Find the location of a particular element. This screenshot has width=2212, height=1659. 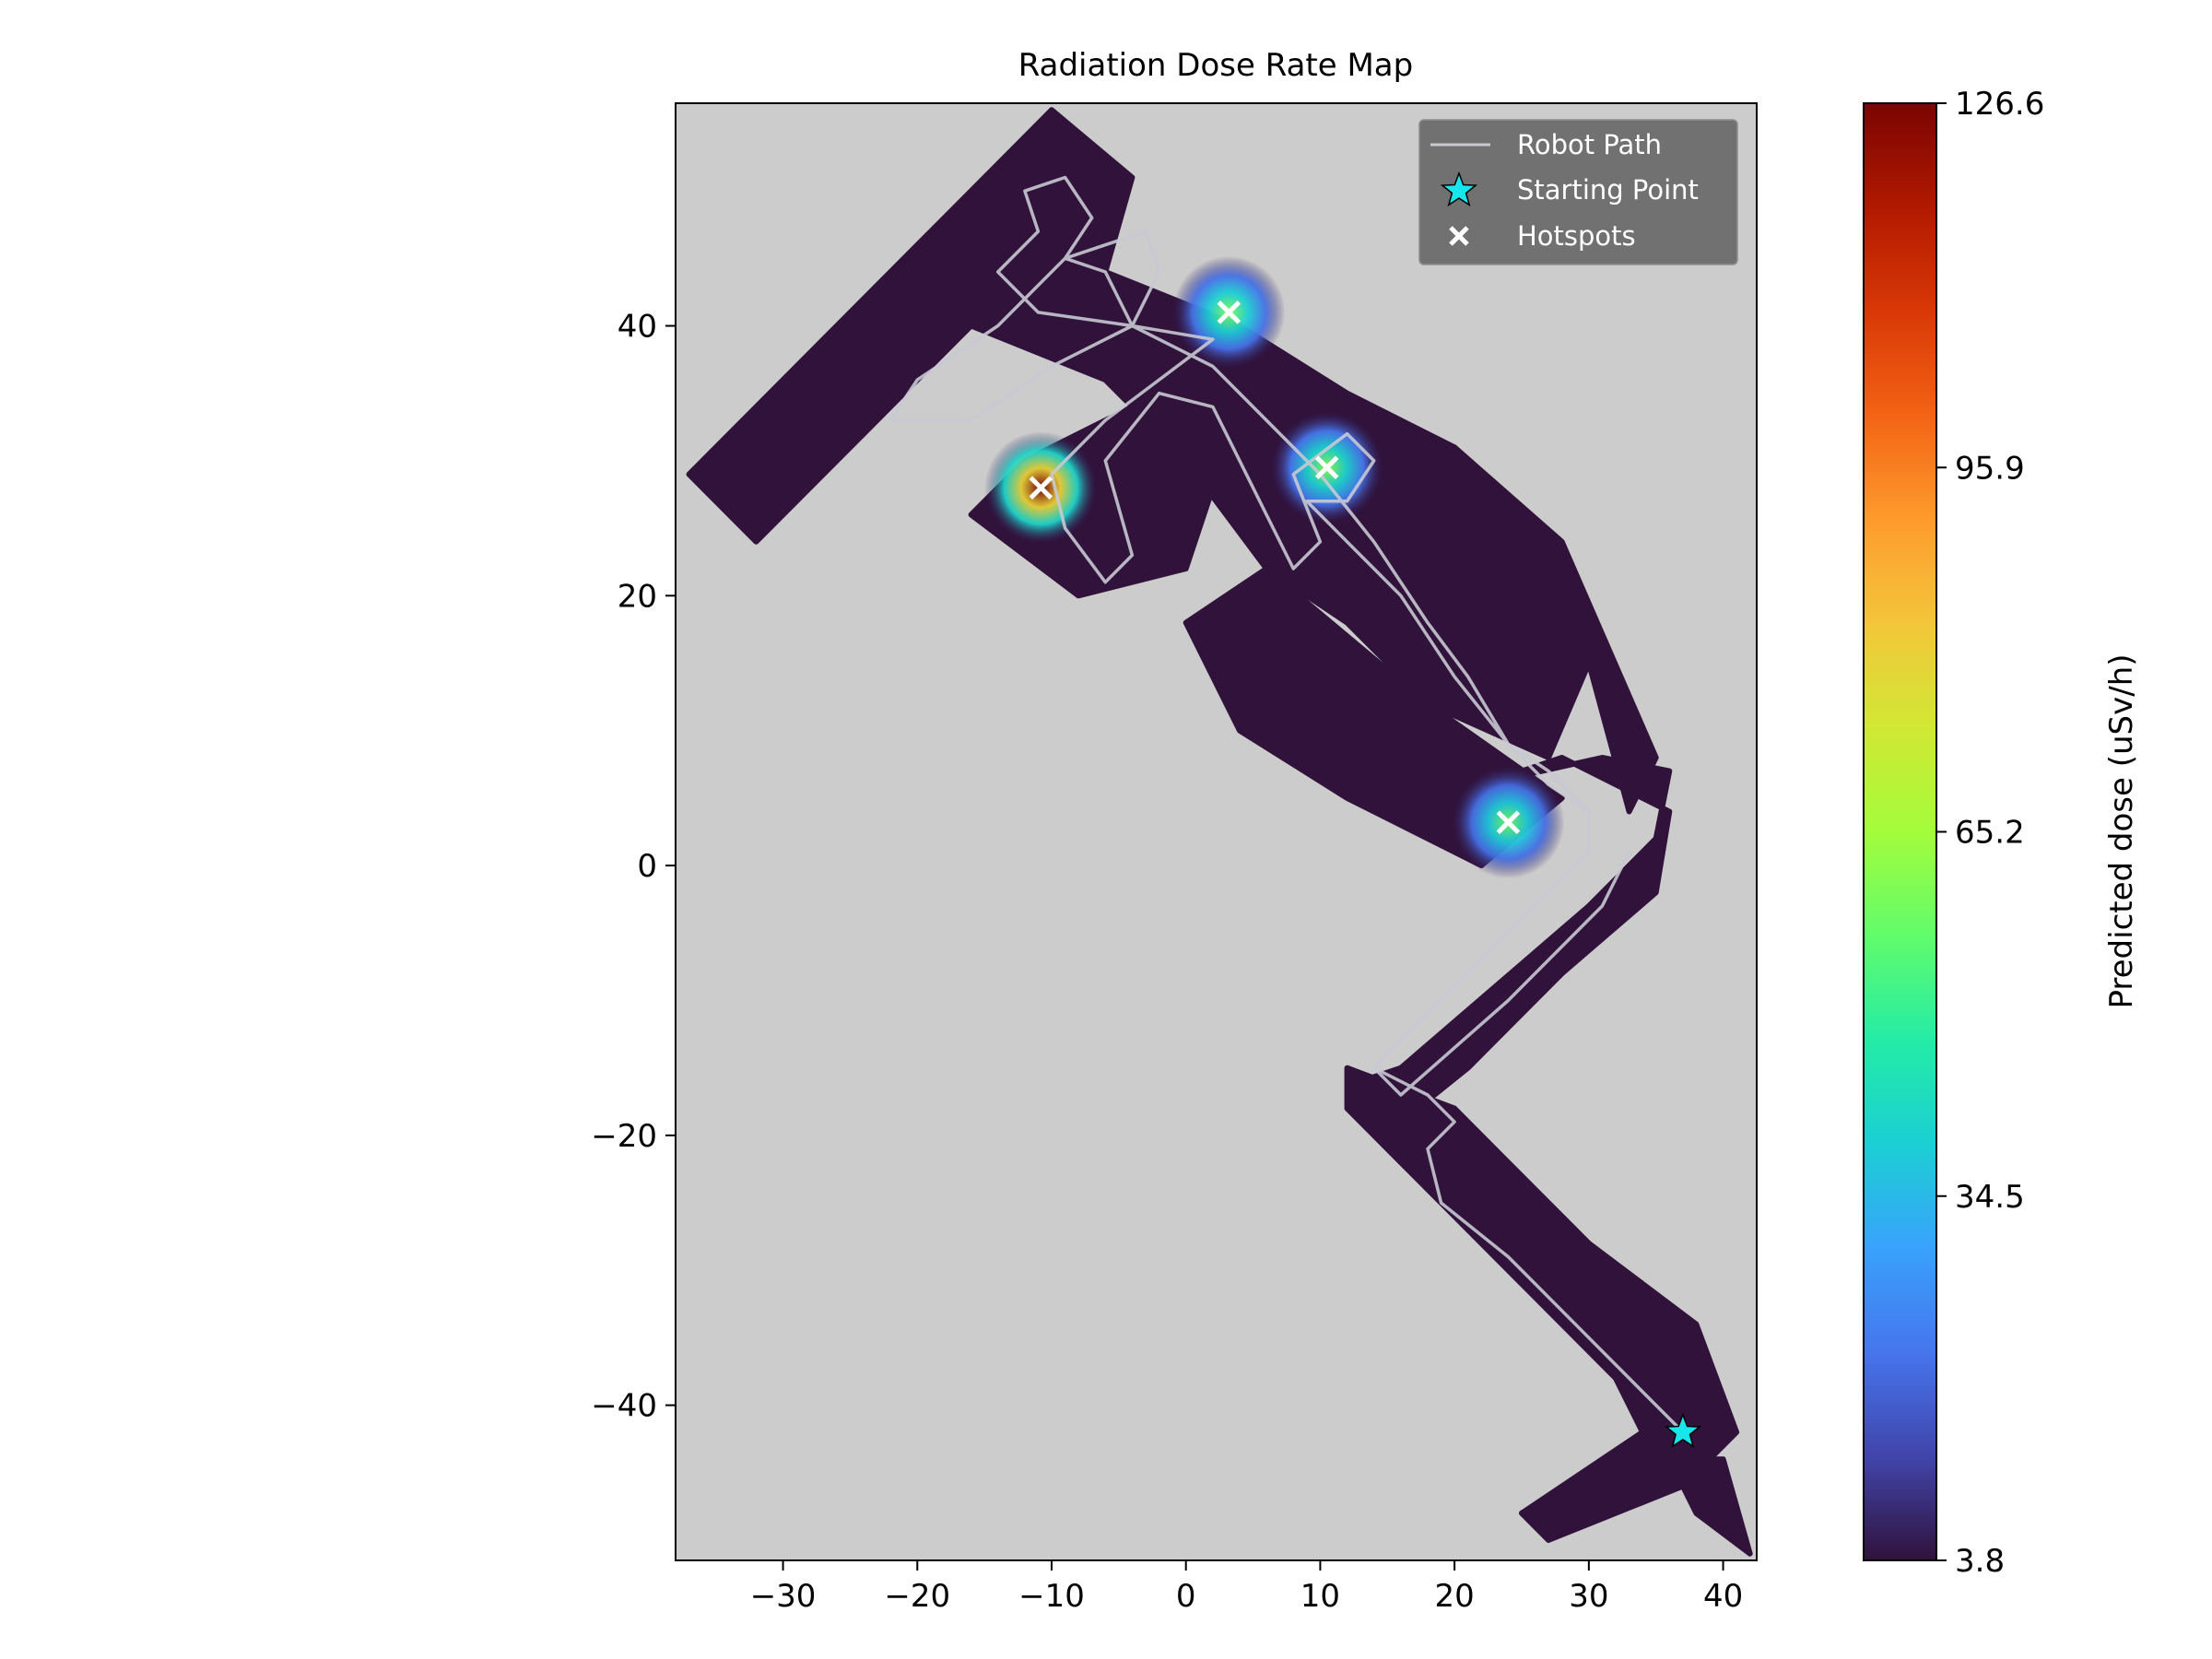

colorbar-ticks: 3.8 34.5 65.2 95.9 126.6 is located at coordinates (1990, 833).